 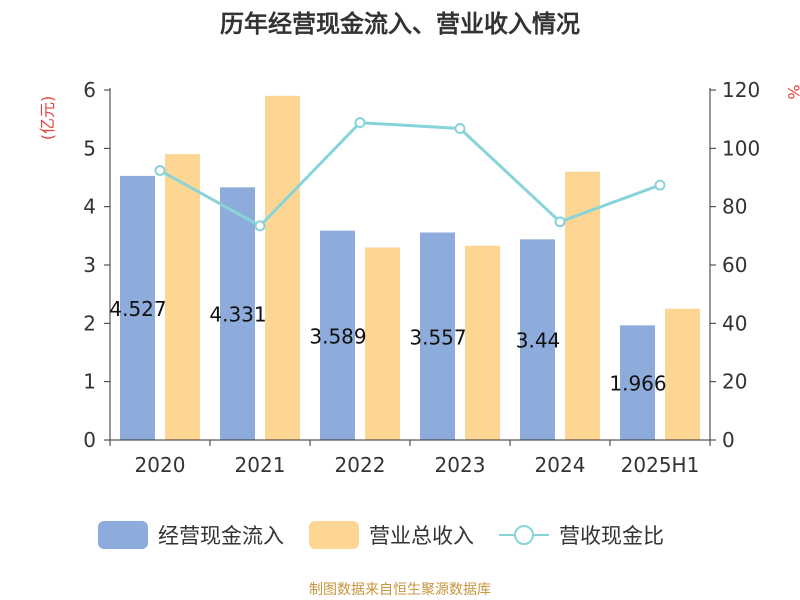 What do you see at coordinates (734, 323) in the screenshot?
I see `y-tick-label-right-40: 40` at bounding box center [734, 323].